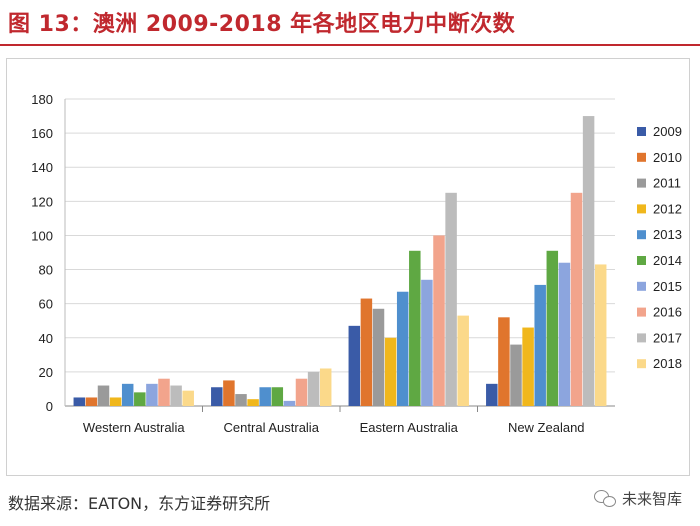 The height and width of the screenshot is (526, 700). Describe the element at coordinates (641, 286) in the screenshot. I see `legend-swatch-2015` at that location.